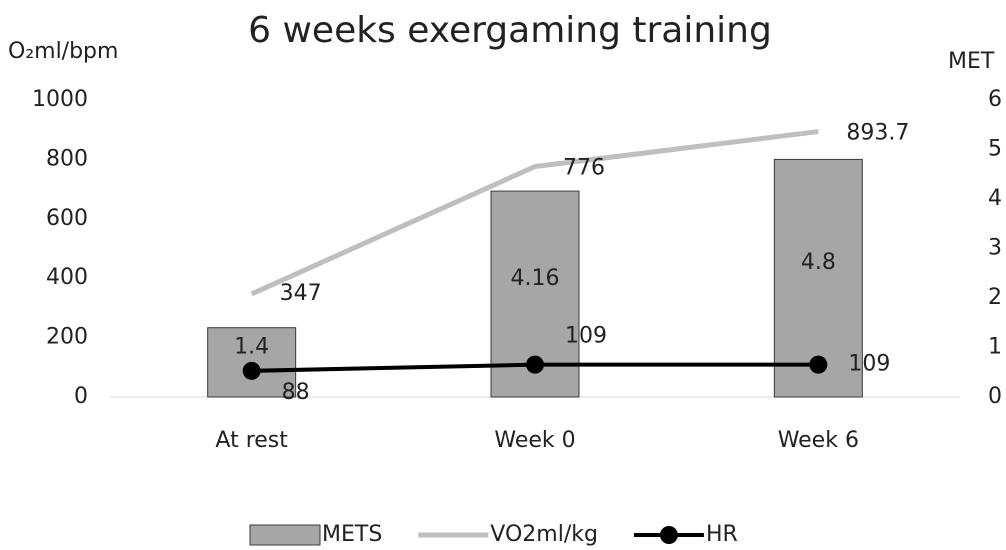  I want to click on chart-title: 6 weeks exergaming training, so click(510, 30).